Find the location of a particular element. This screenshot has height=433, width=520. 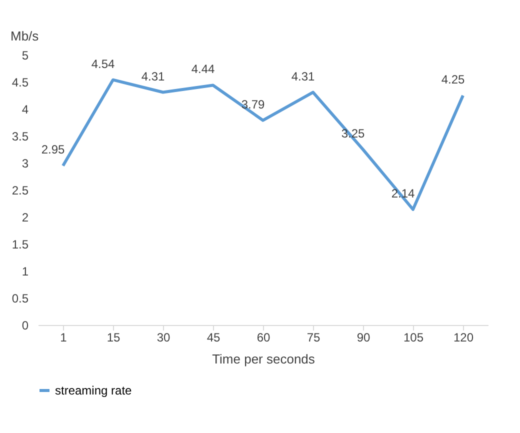

data-label: 3.79 is located at coordinates (253, 104).